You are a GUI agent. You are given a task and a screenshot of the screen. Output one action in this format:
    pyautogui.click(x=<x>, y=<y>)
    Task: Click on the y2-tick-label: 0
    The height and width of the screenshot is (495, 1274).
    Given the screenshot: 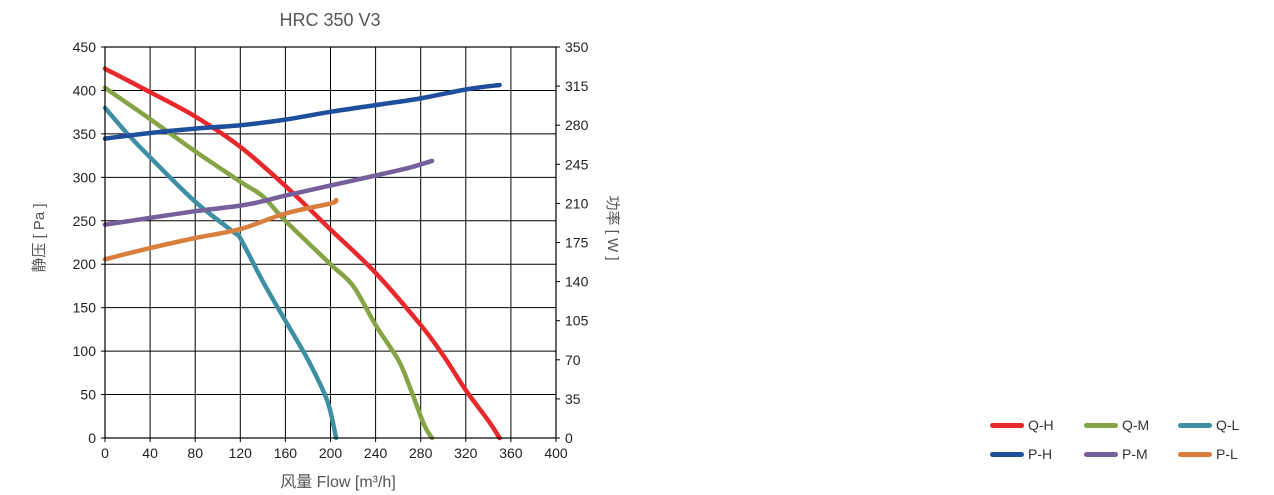 What is the action you would take?
    pyautogui.click(x=569, y=438)
    